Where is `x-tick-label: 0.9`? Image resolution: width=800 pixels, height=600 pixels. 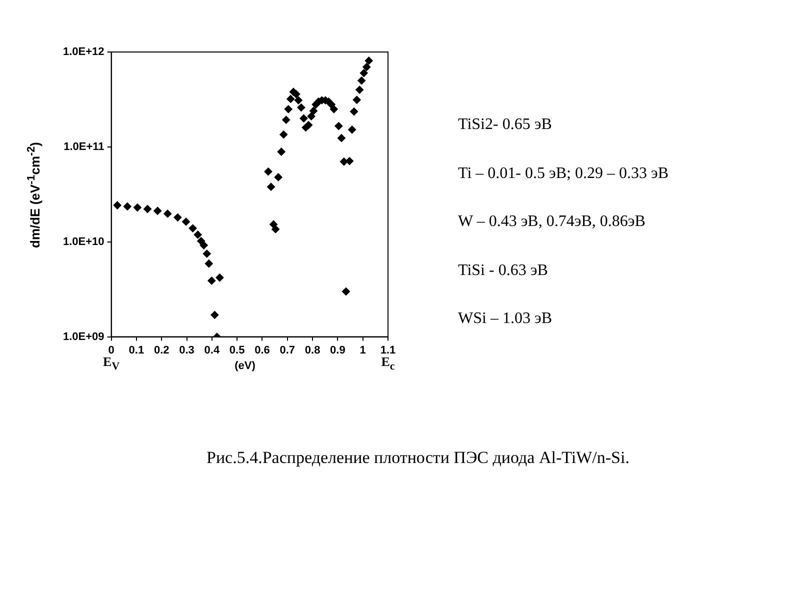 x-tick-label: 0.9 is located at coordinates (338, 350).